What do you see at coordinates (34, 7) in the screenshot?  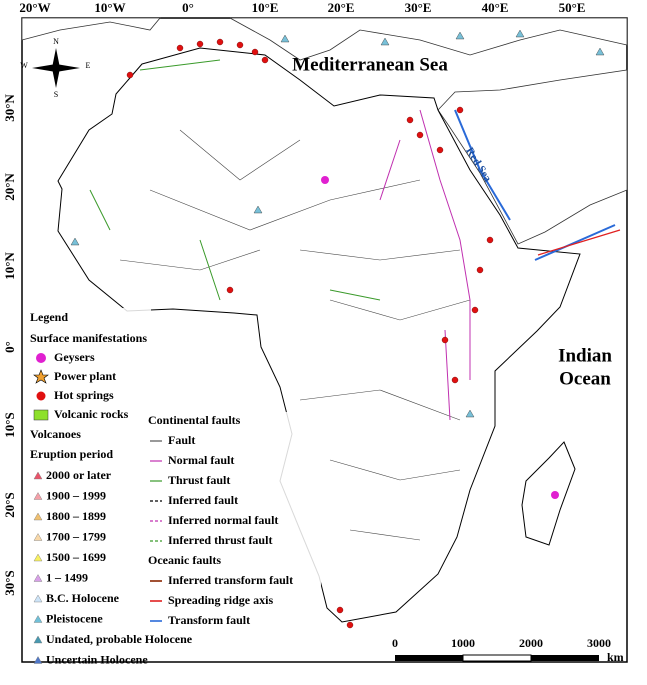 I see `longitude-label: 20°W` at bounding box center [34, 7].